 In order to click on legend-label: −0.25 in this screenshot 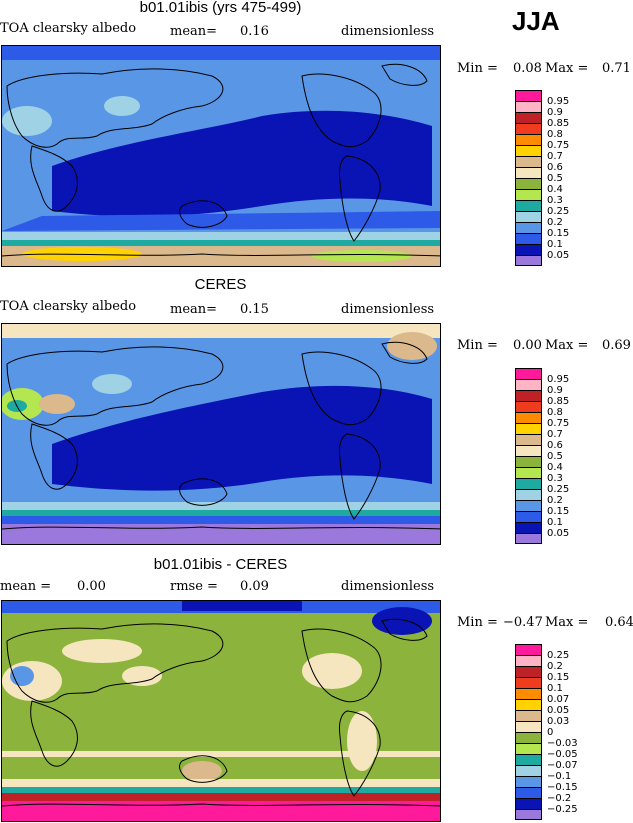, I will do `click(562, 809)`.